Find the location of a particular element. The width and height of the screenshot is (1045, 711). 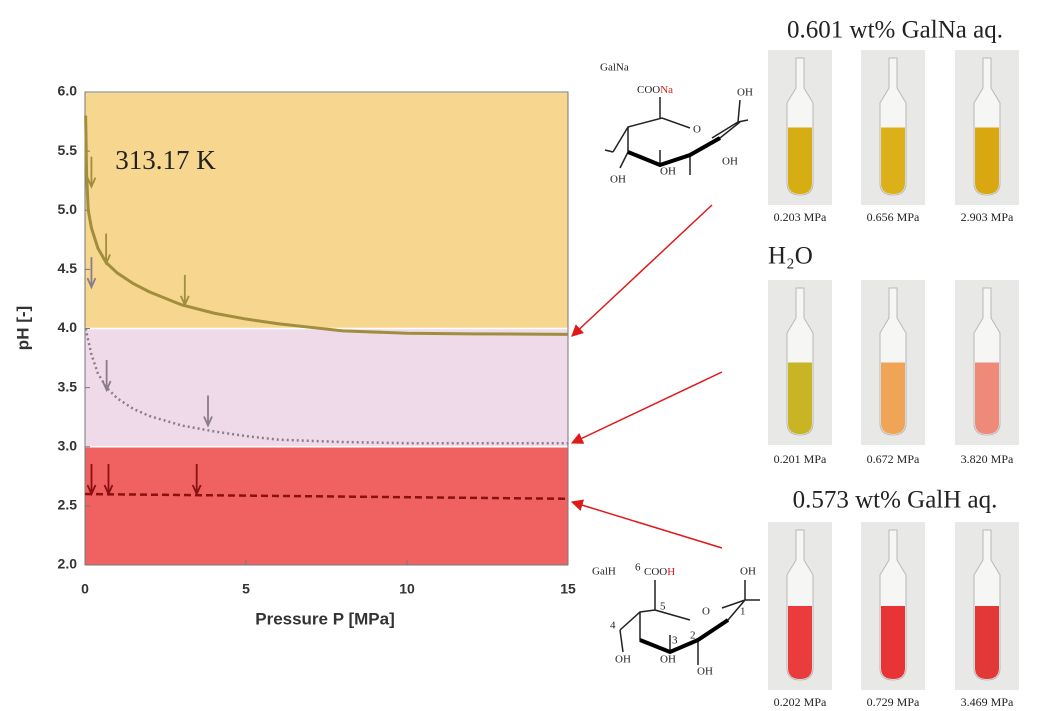

photo-pressure-label: 0.202 MPa is located at coordinates (800, 702).